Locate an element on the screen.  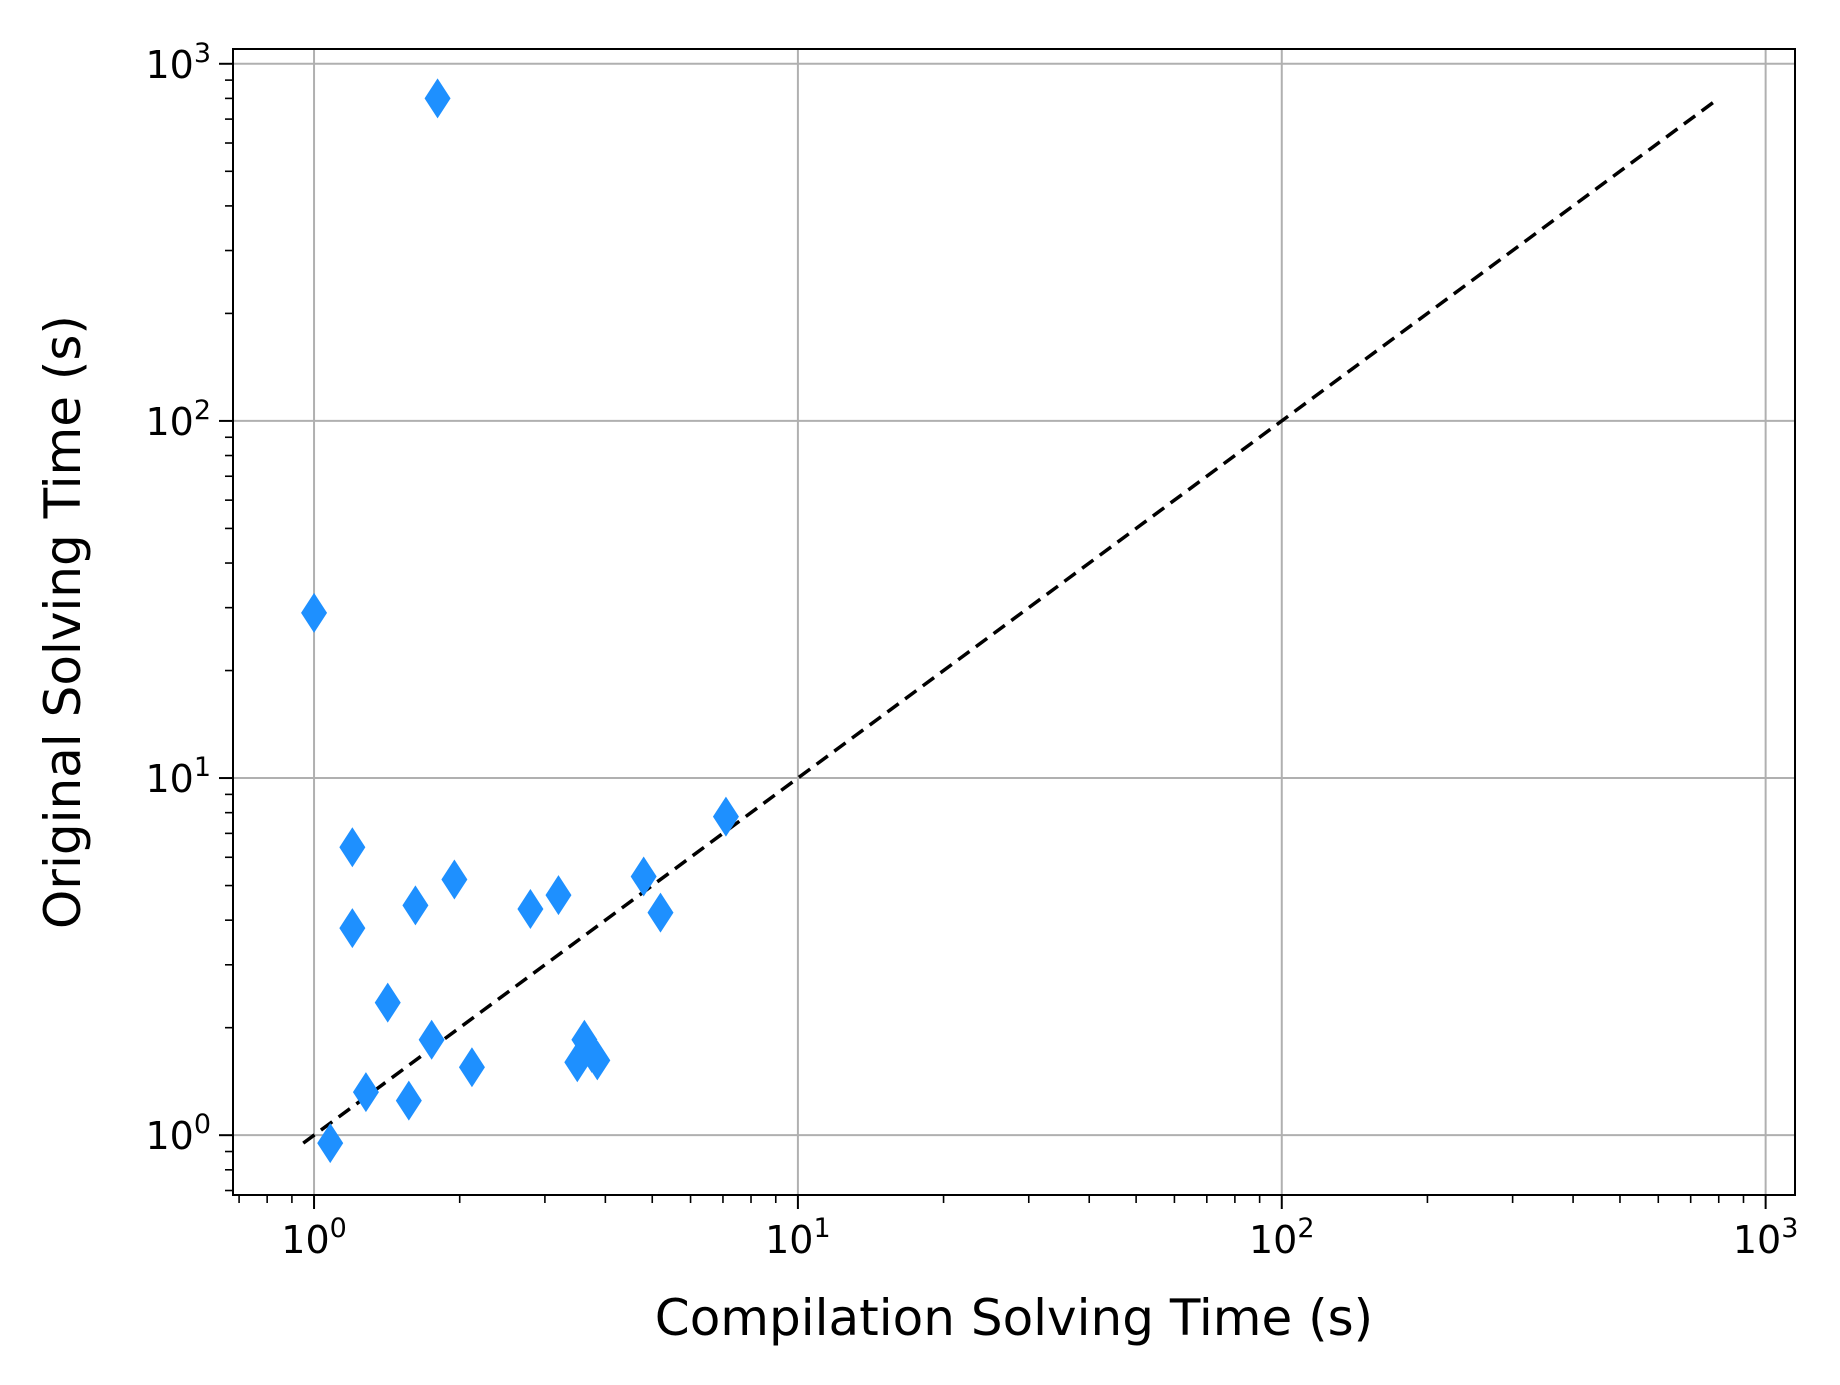
x-tick-label-exponent: 0 is located at coordinates (338, 1228).